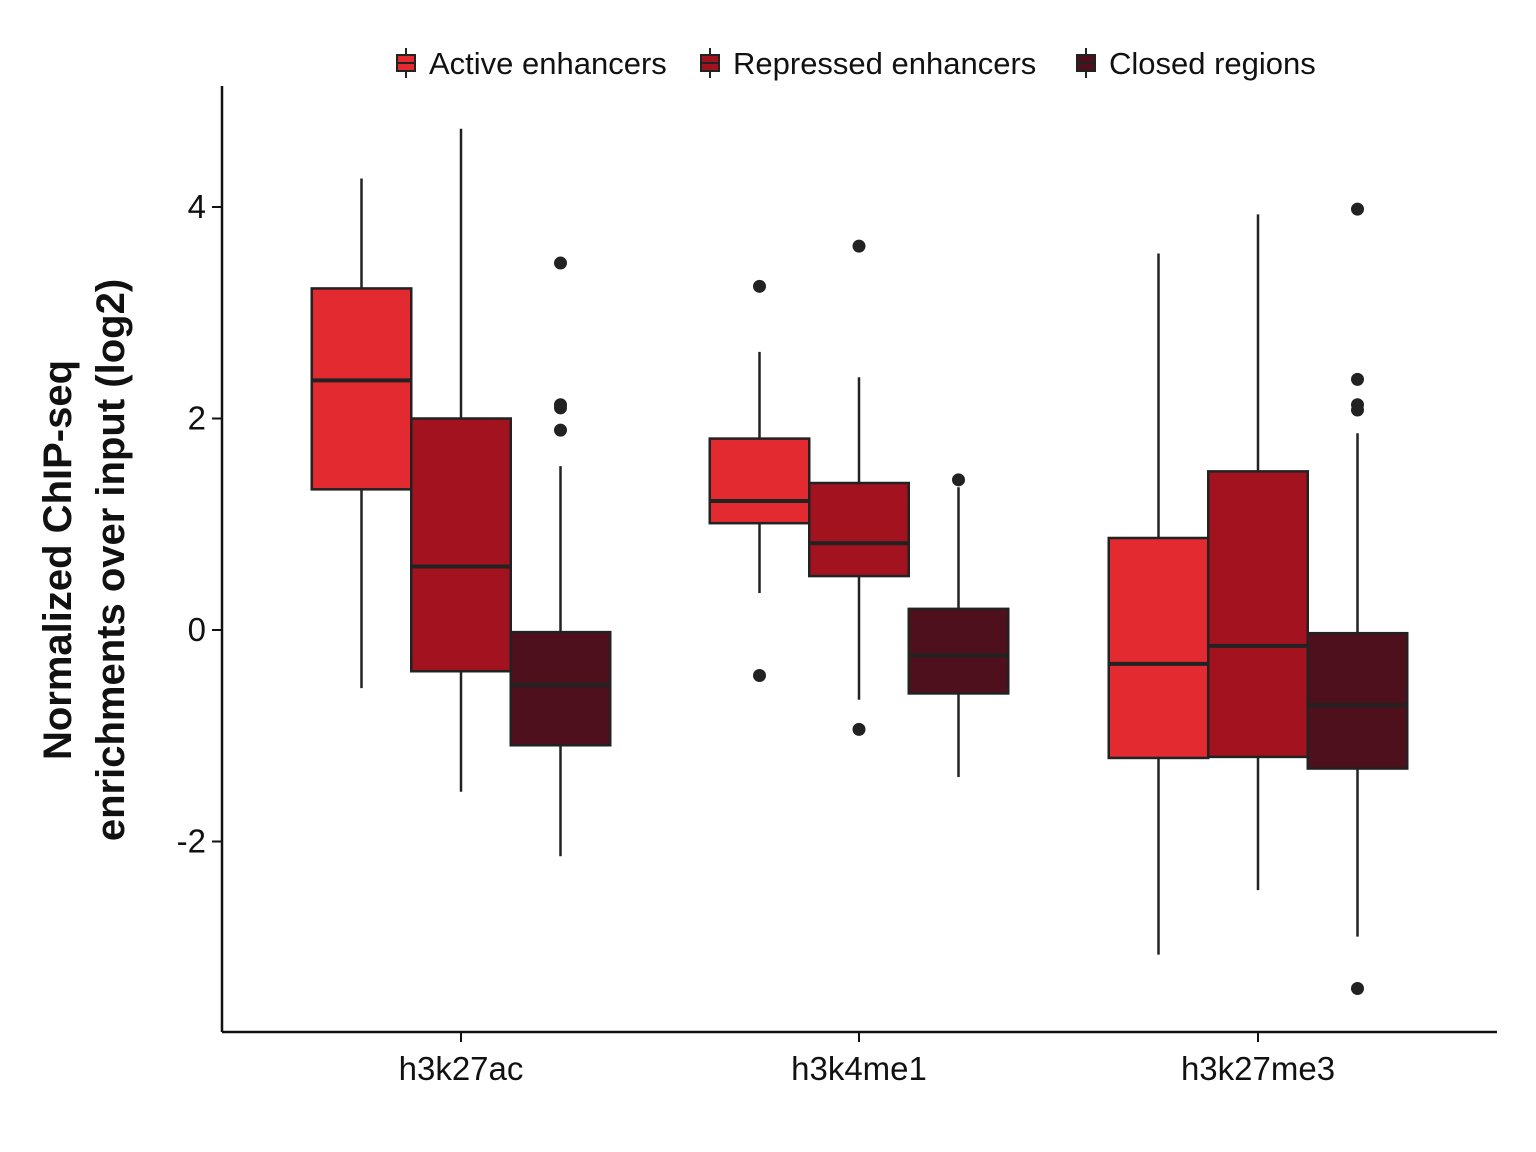 This screenshot has height=1152, width=1536. I want to click on box-active-enhancers-h3k27me3, so click(1158, 604).